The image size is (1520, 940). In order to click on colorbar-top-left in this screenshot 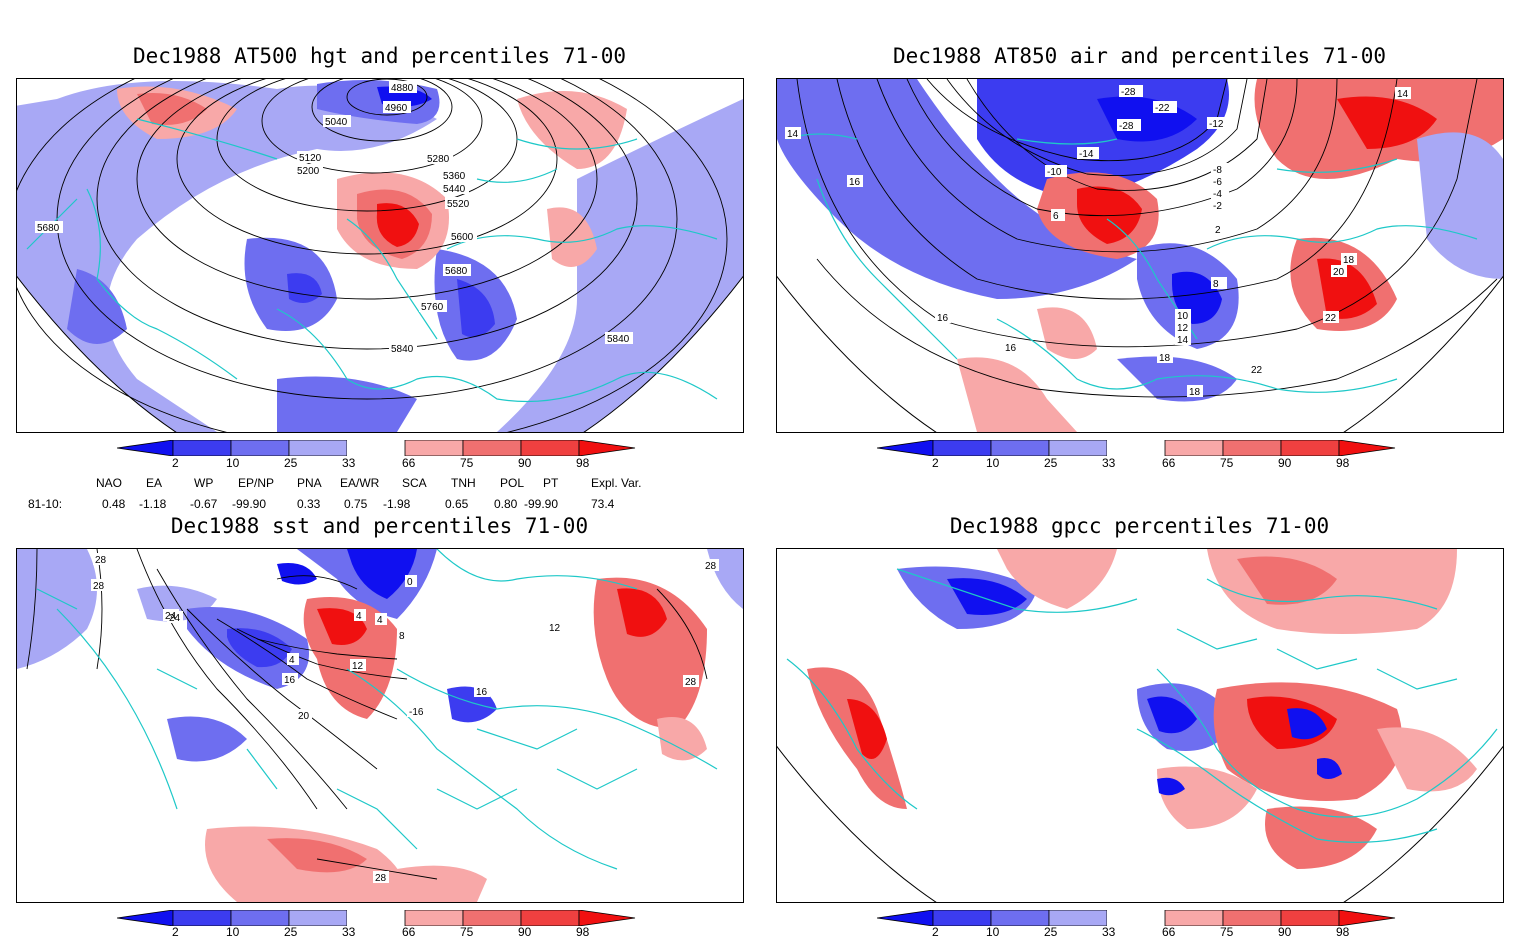, I will do `click(376, 448)`.